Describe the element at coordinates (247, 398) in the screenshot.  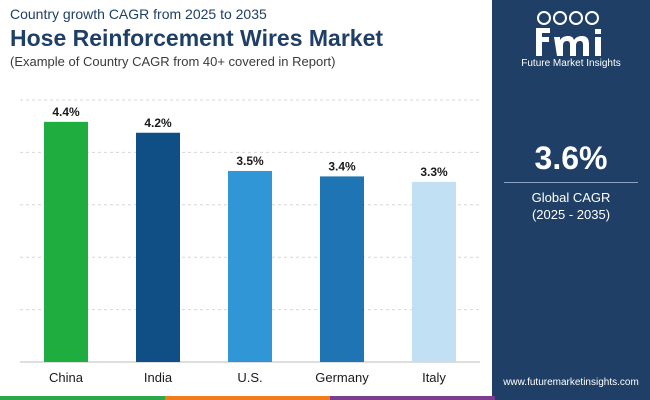
I see `footer-segment-orange` at that location.